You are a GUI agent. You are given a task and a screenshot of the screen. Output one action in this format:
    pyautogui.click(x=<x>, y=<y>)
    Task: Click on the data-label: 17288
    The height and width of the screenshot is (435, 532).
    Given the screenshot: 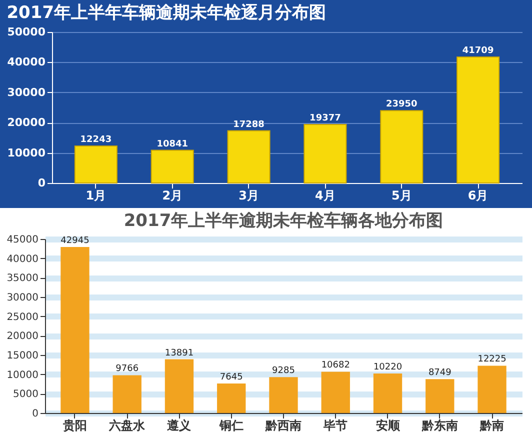 What is the action you would take?
    pyautogui.click(x=248, y=125)
    